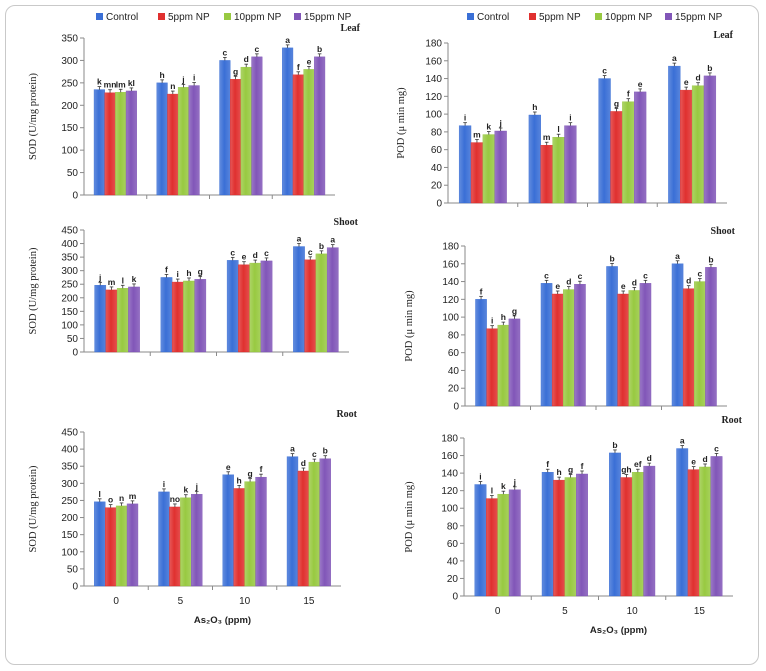 The image size is (766, 671). What do you see at coordinates (595, 17) in the screenshot?
I see `legend: Control 5ppm NP 10ppm NP 15ppm NP` at bounding box center [595, 17].